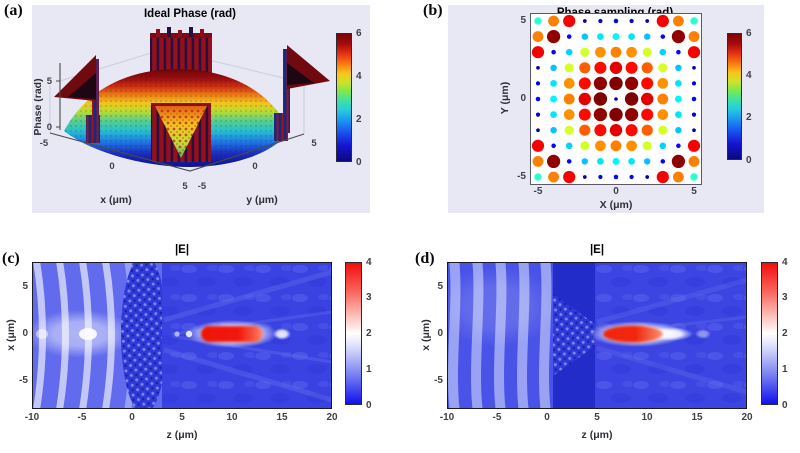  I want to click on b-colorbar: 6 4 2 0, so click(739, 97).